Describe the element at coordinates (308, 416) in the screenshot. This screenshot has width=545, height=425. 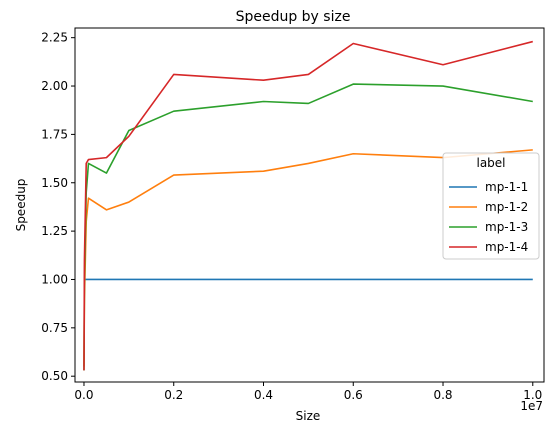
I see `x-axis-label: Size` at that location.